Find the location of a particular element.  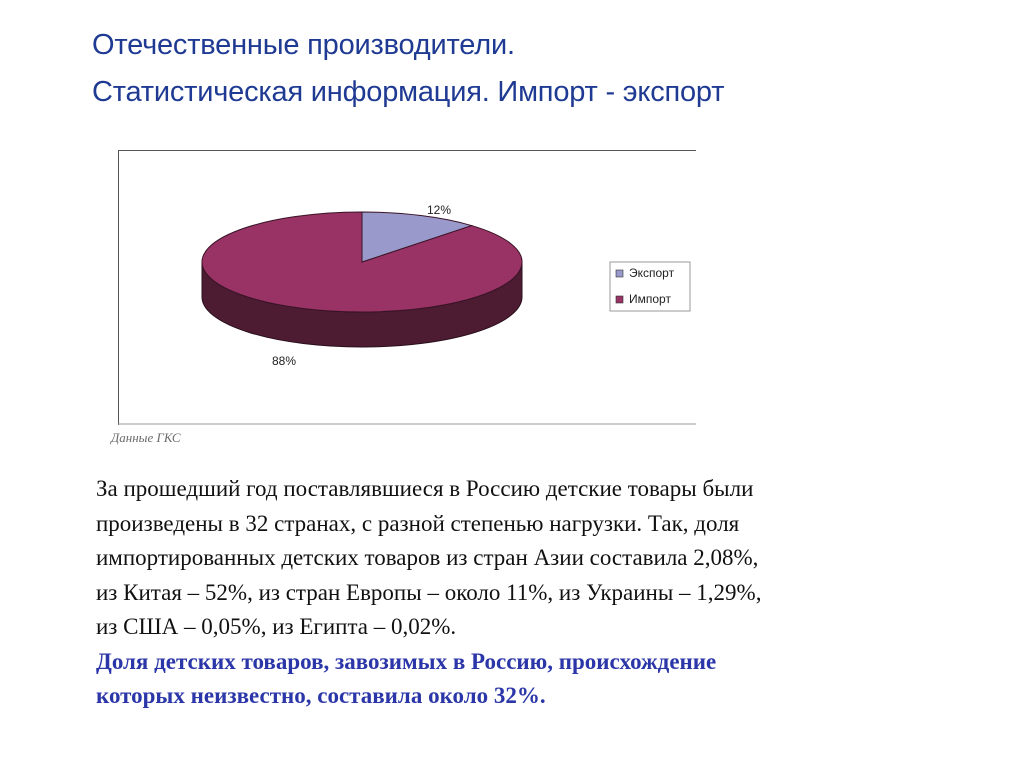

legend-box is located at coordinates (650, 286).